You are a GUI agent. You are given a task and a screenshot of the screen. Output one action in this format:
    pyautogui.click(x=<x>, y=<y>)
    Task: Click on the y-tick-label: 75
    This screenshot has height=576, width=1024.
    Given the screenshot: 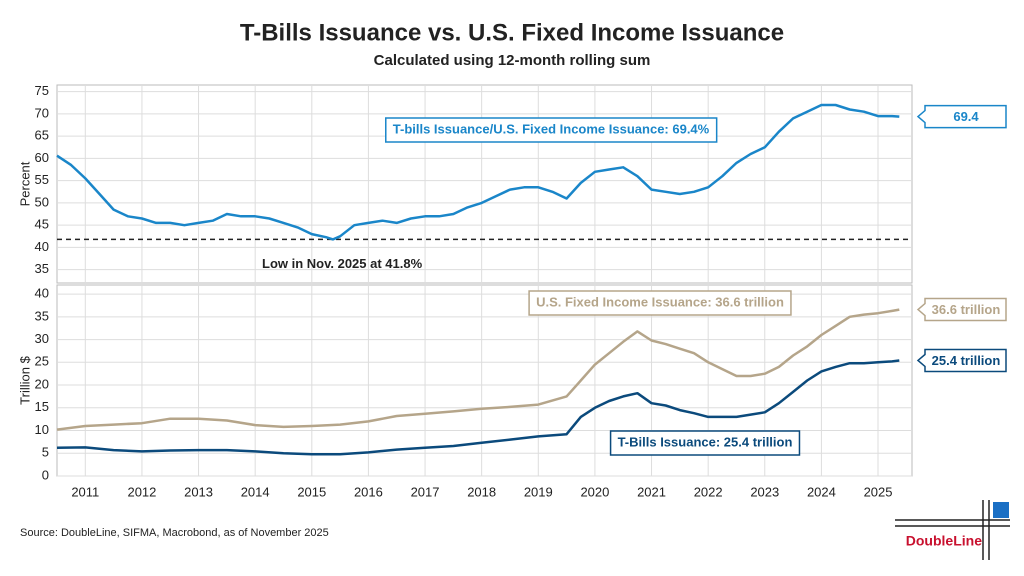 What is the action you would take?
    pyautogui.click(x=42, y=90)
    